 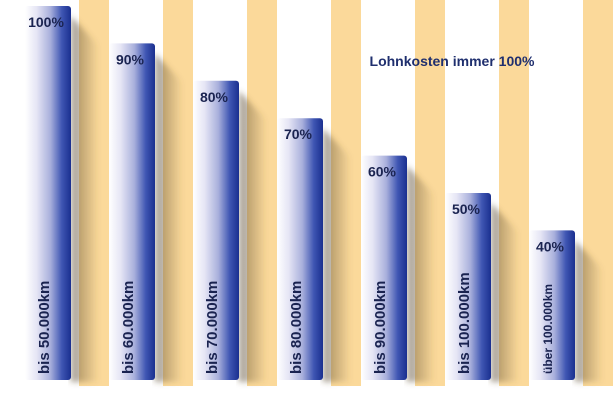 I want to click on chart-title: Lohnkosten immer 100%, so click(x=452, y=61).